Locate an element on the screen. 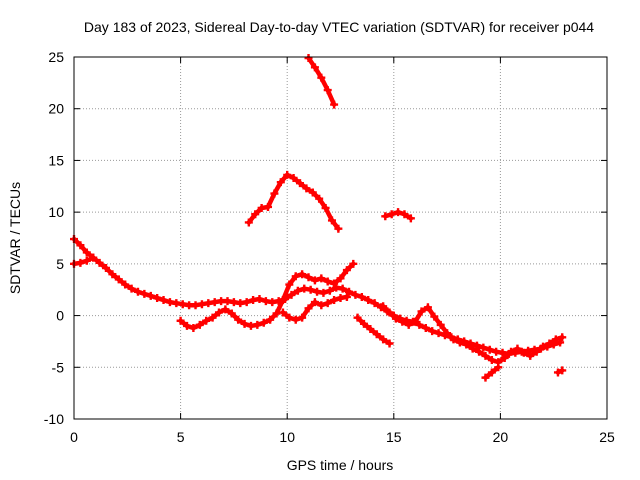  y-tick-label: 0 is located at coordinates (60, 316).